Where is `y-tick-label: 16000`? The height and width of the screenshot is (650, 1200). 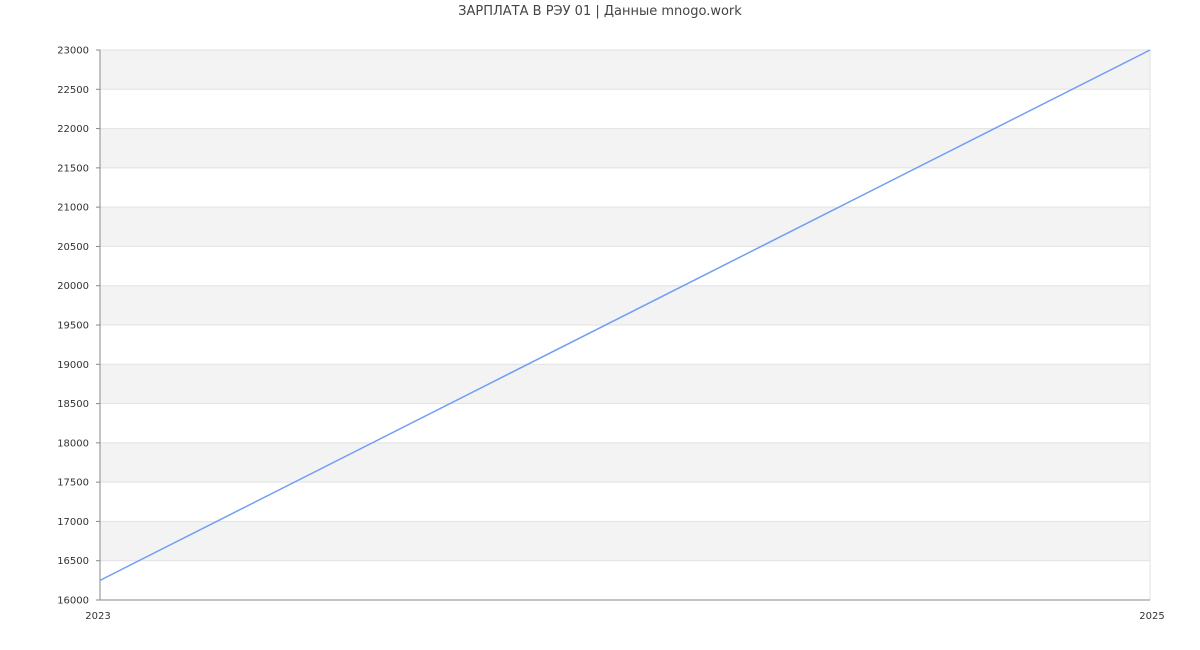
y-tick-label: 16000 is located at coordinates (73, 601).